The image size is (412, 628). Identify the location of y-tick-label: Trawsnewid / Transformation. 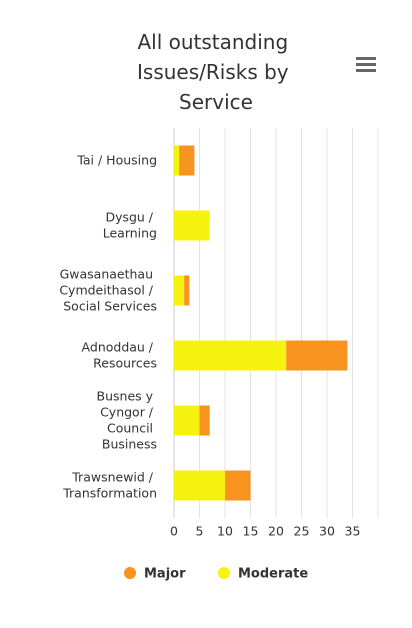
(109, 484).